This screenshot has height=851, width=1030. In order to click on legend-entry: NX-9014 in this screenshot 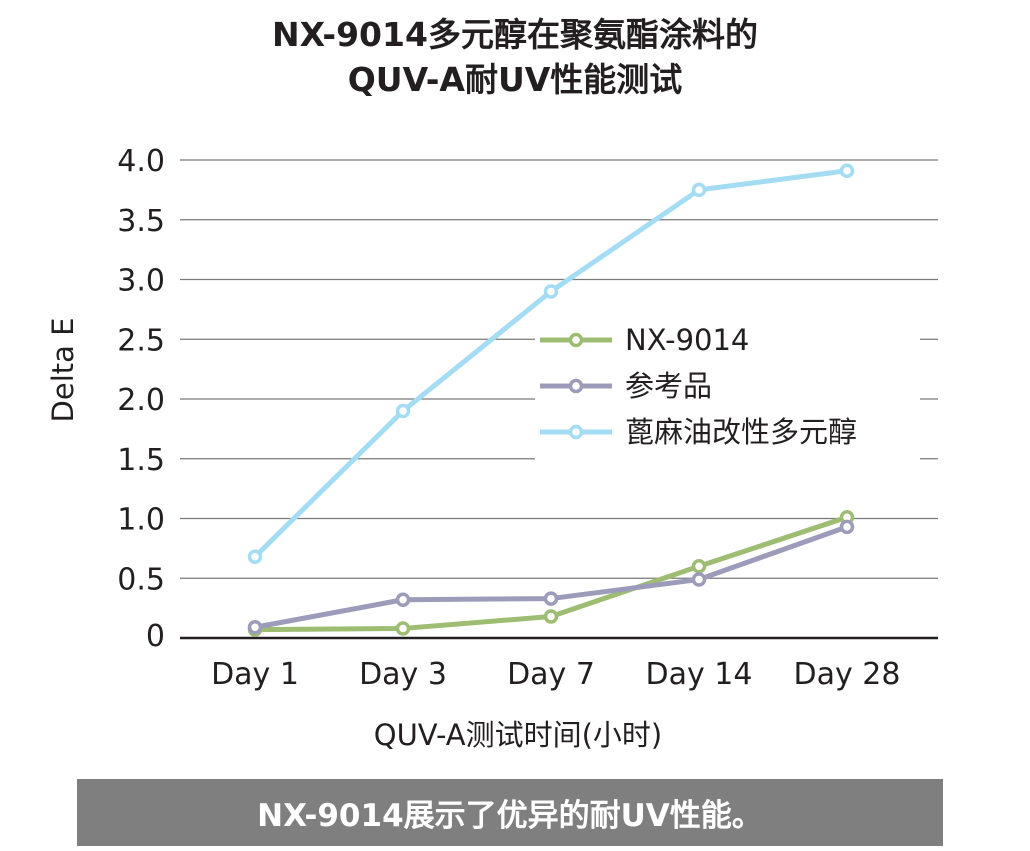, I will do `click(687, 340)`.